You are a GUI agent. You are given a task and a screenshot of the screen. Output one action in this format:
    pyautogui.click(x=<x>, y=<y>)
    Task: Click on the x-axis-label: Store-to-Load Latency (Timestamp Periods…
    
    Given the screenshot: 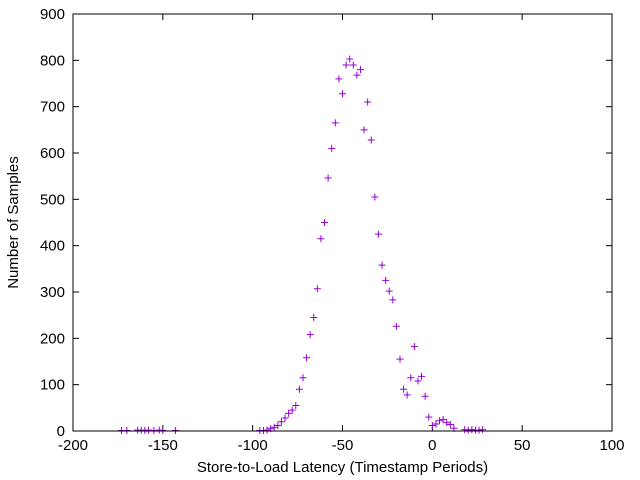 What is the action you would take?
    pyautogui.click(x=342, y=467)
    